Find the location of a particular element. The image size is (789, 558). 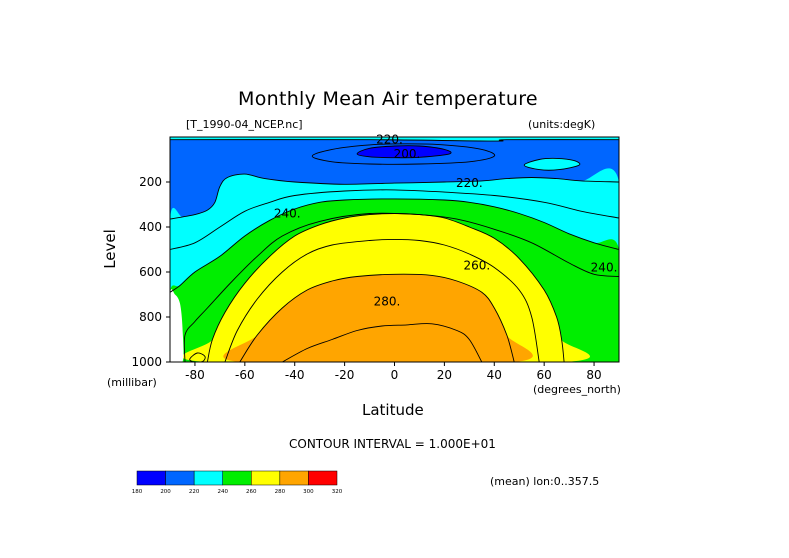

x-tick-label: -80 is located at coordinates (195, 375).